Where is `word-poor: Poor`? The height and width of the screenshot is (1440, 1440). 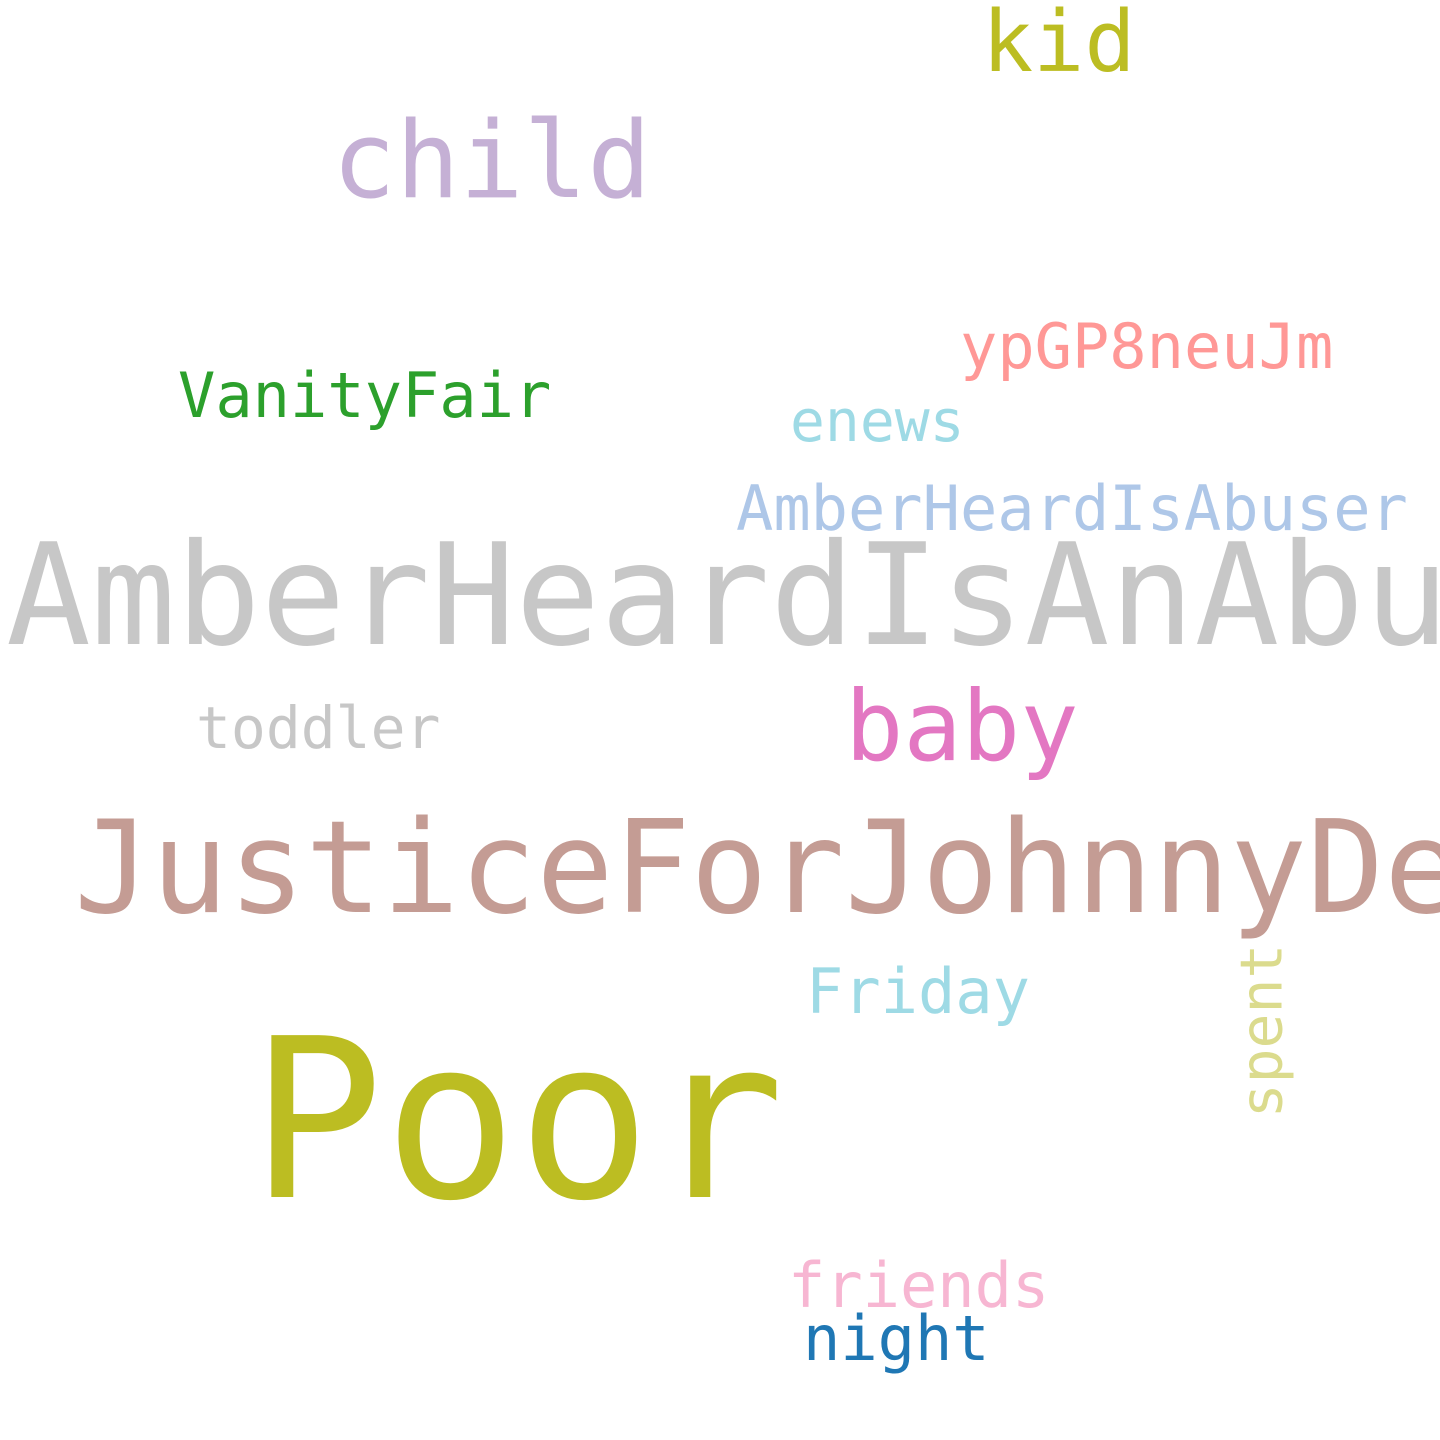 word-poor: Poor is located at coordinates (517, 1121).